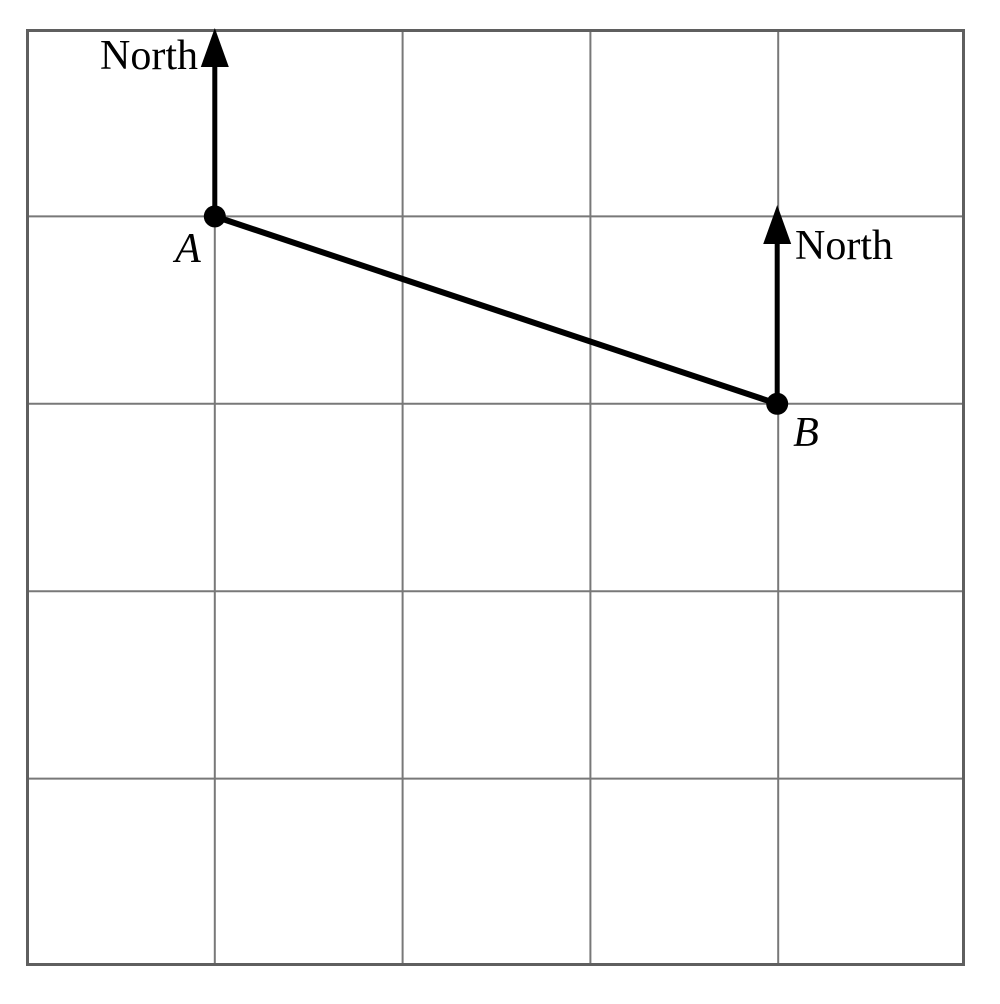 Image resolution: width=1000 pixels, height=1004 pixels. What do you see at coordinates (496, 310) in the screenshot?
I see `segment-a-b` at bounding box center [496, 310].